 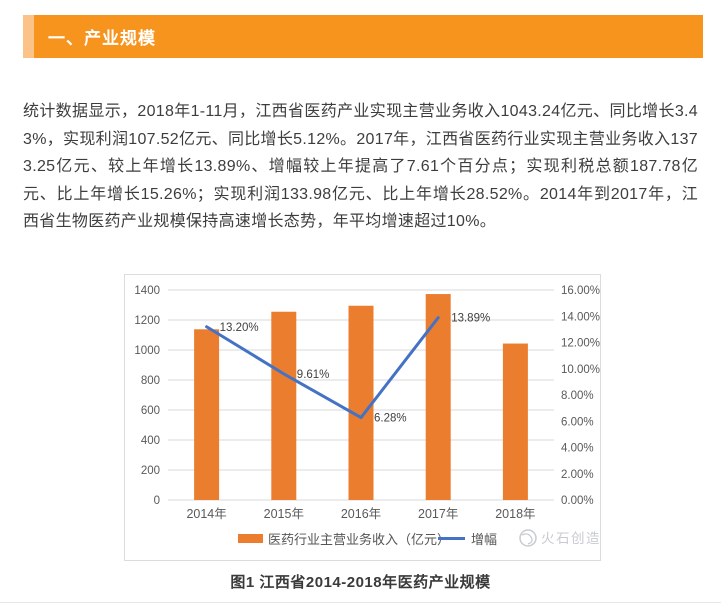 I want to click on x-axis-label: 2014年, so click(x=206, y=514).